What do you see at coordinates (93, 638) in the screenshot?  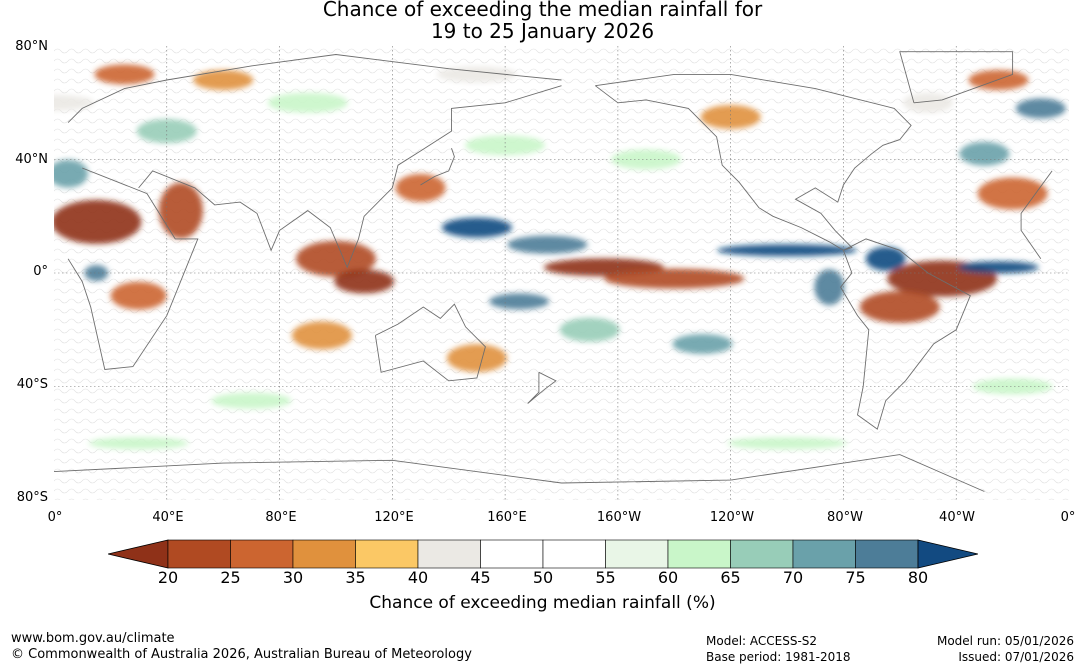 I see `footer-url: www.bom.gov.au/climate` at bounding box center [93, 638].